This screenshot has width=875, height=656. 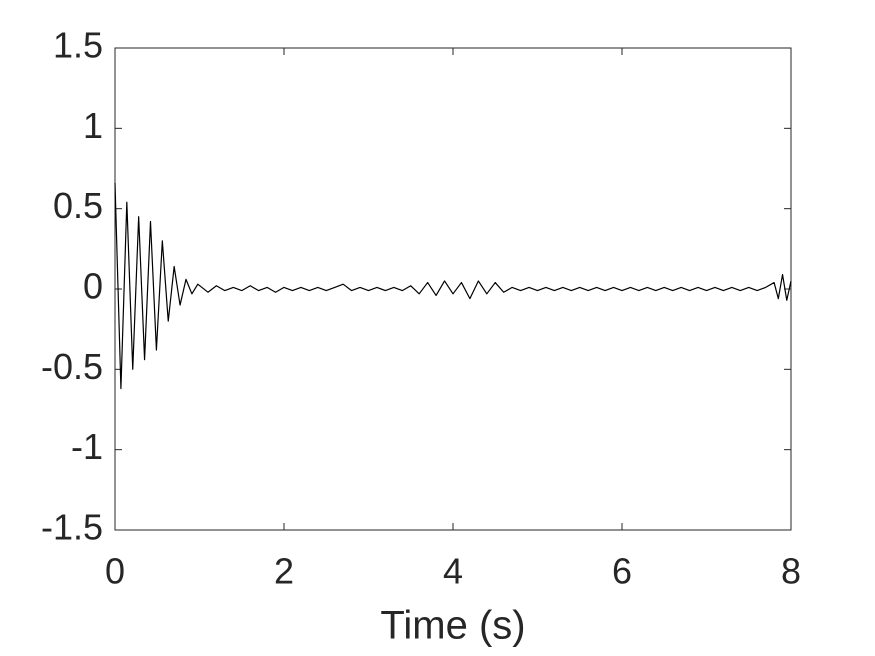 I want to click on y-tick-label: -1, so click(x=87, y=446).